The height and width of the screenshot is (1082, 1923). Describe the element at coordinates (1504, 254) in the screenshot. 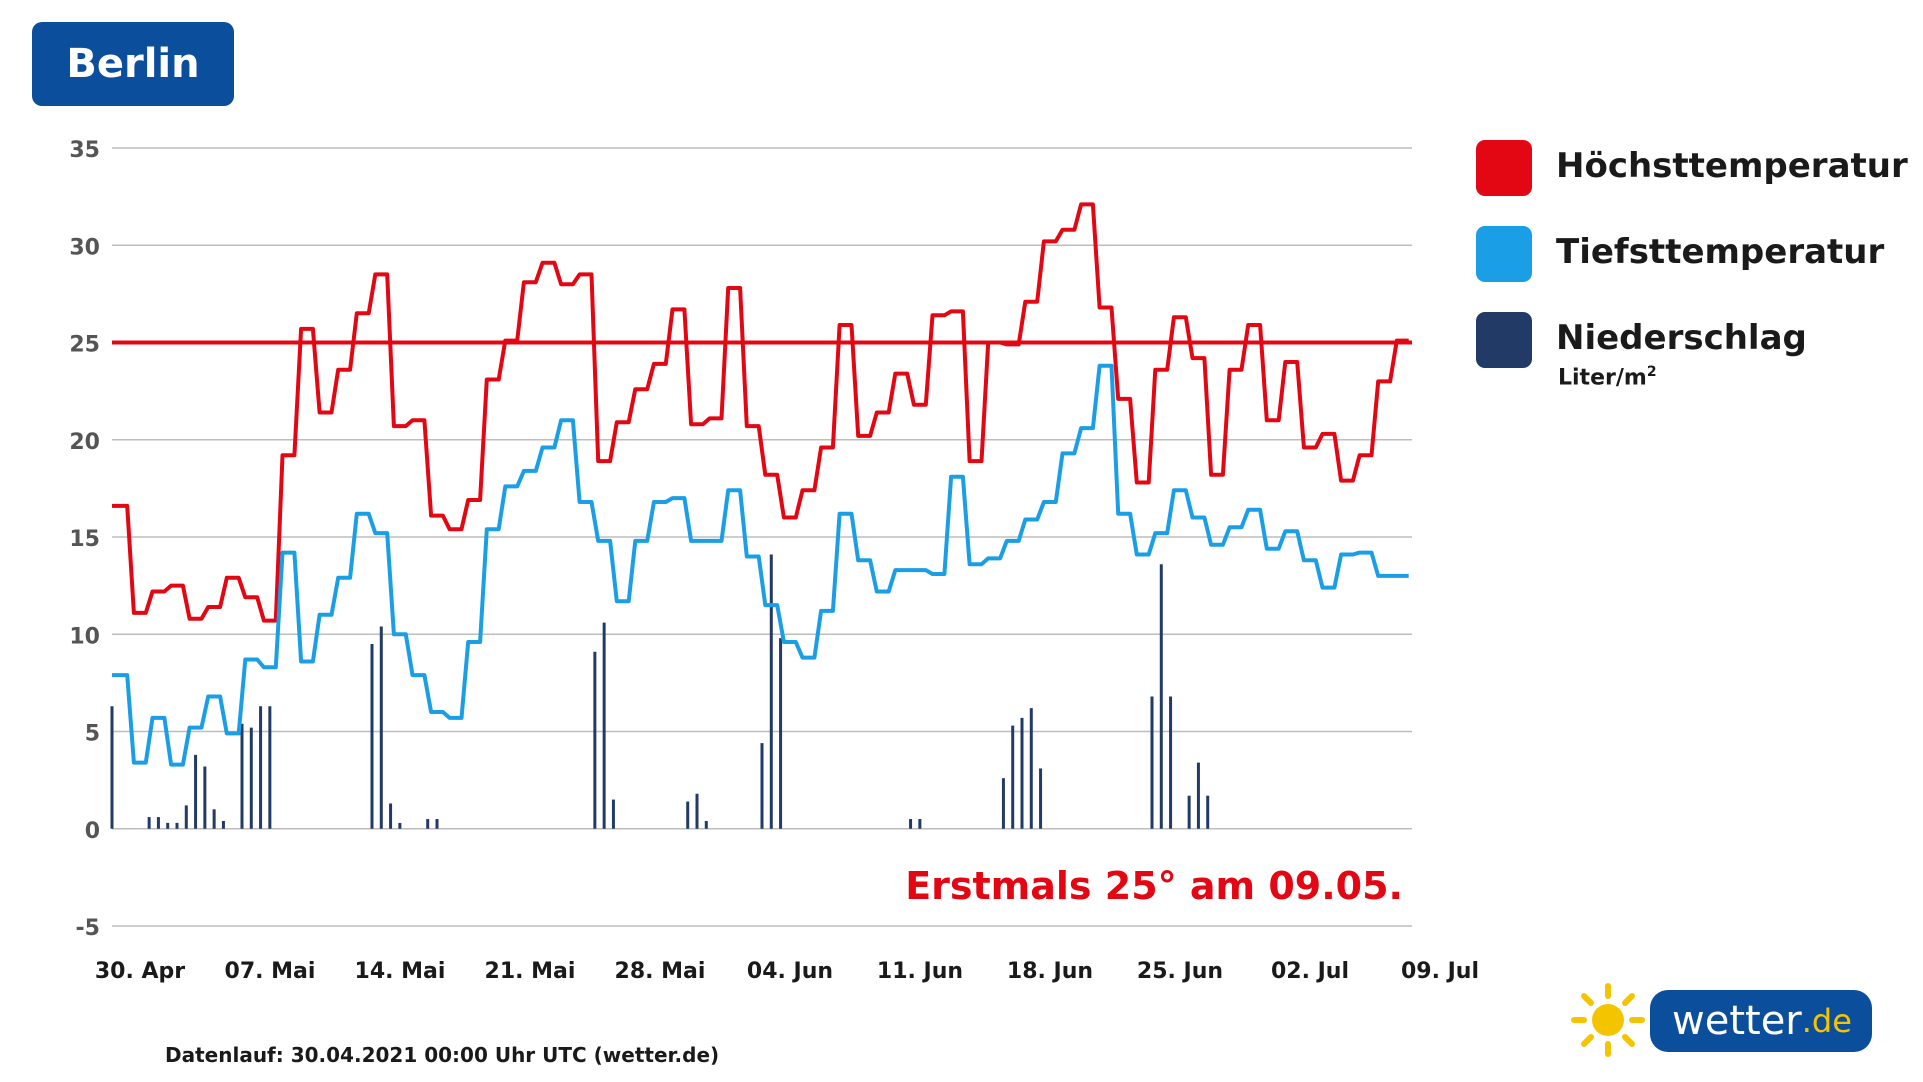

I see `legend-swatch-min` at that location.